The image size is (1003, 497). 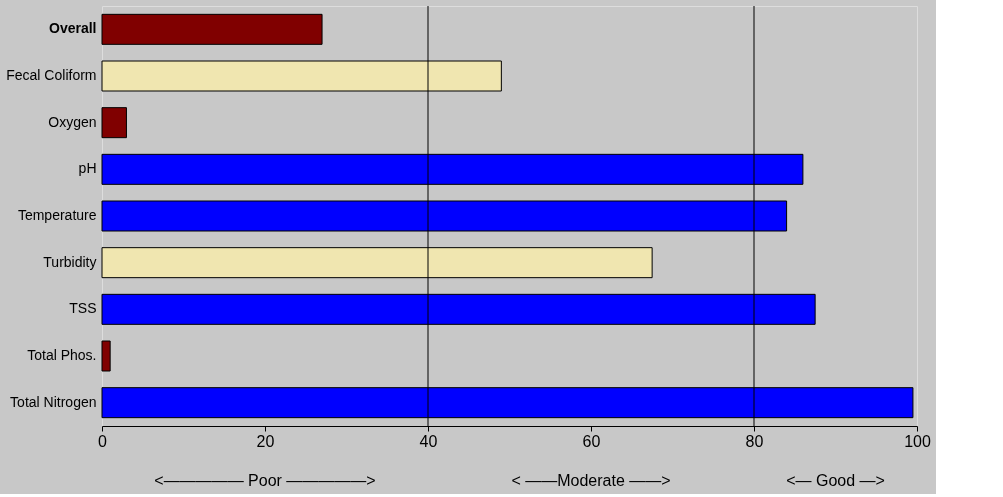 I want to click on text: < ——Moderate ——>, so click(x=591, y=480).